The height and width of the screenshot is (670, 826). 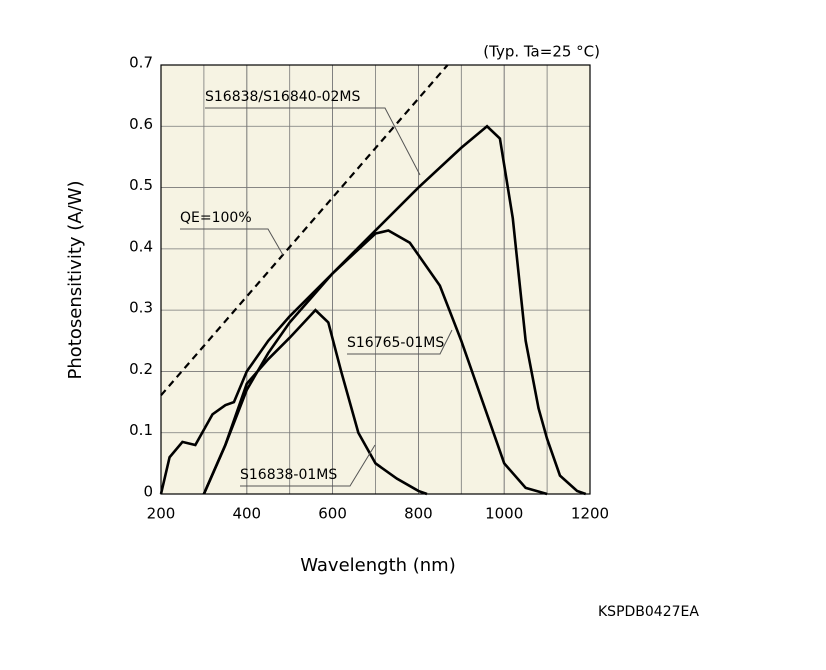 What do you see at coordinates (648, 612) in the screenshot?
I see `code: KSPDB0427EA` at bounding box center [648, 612].